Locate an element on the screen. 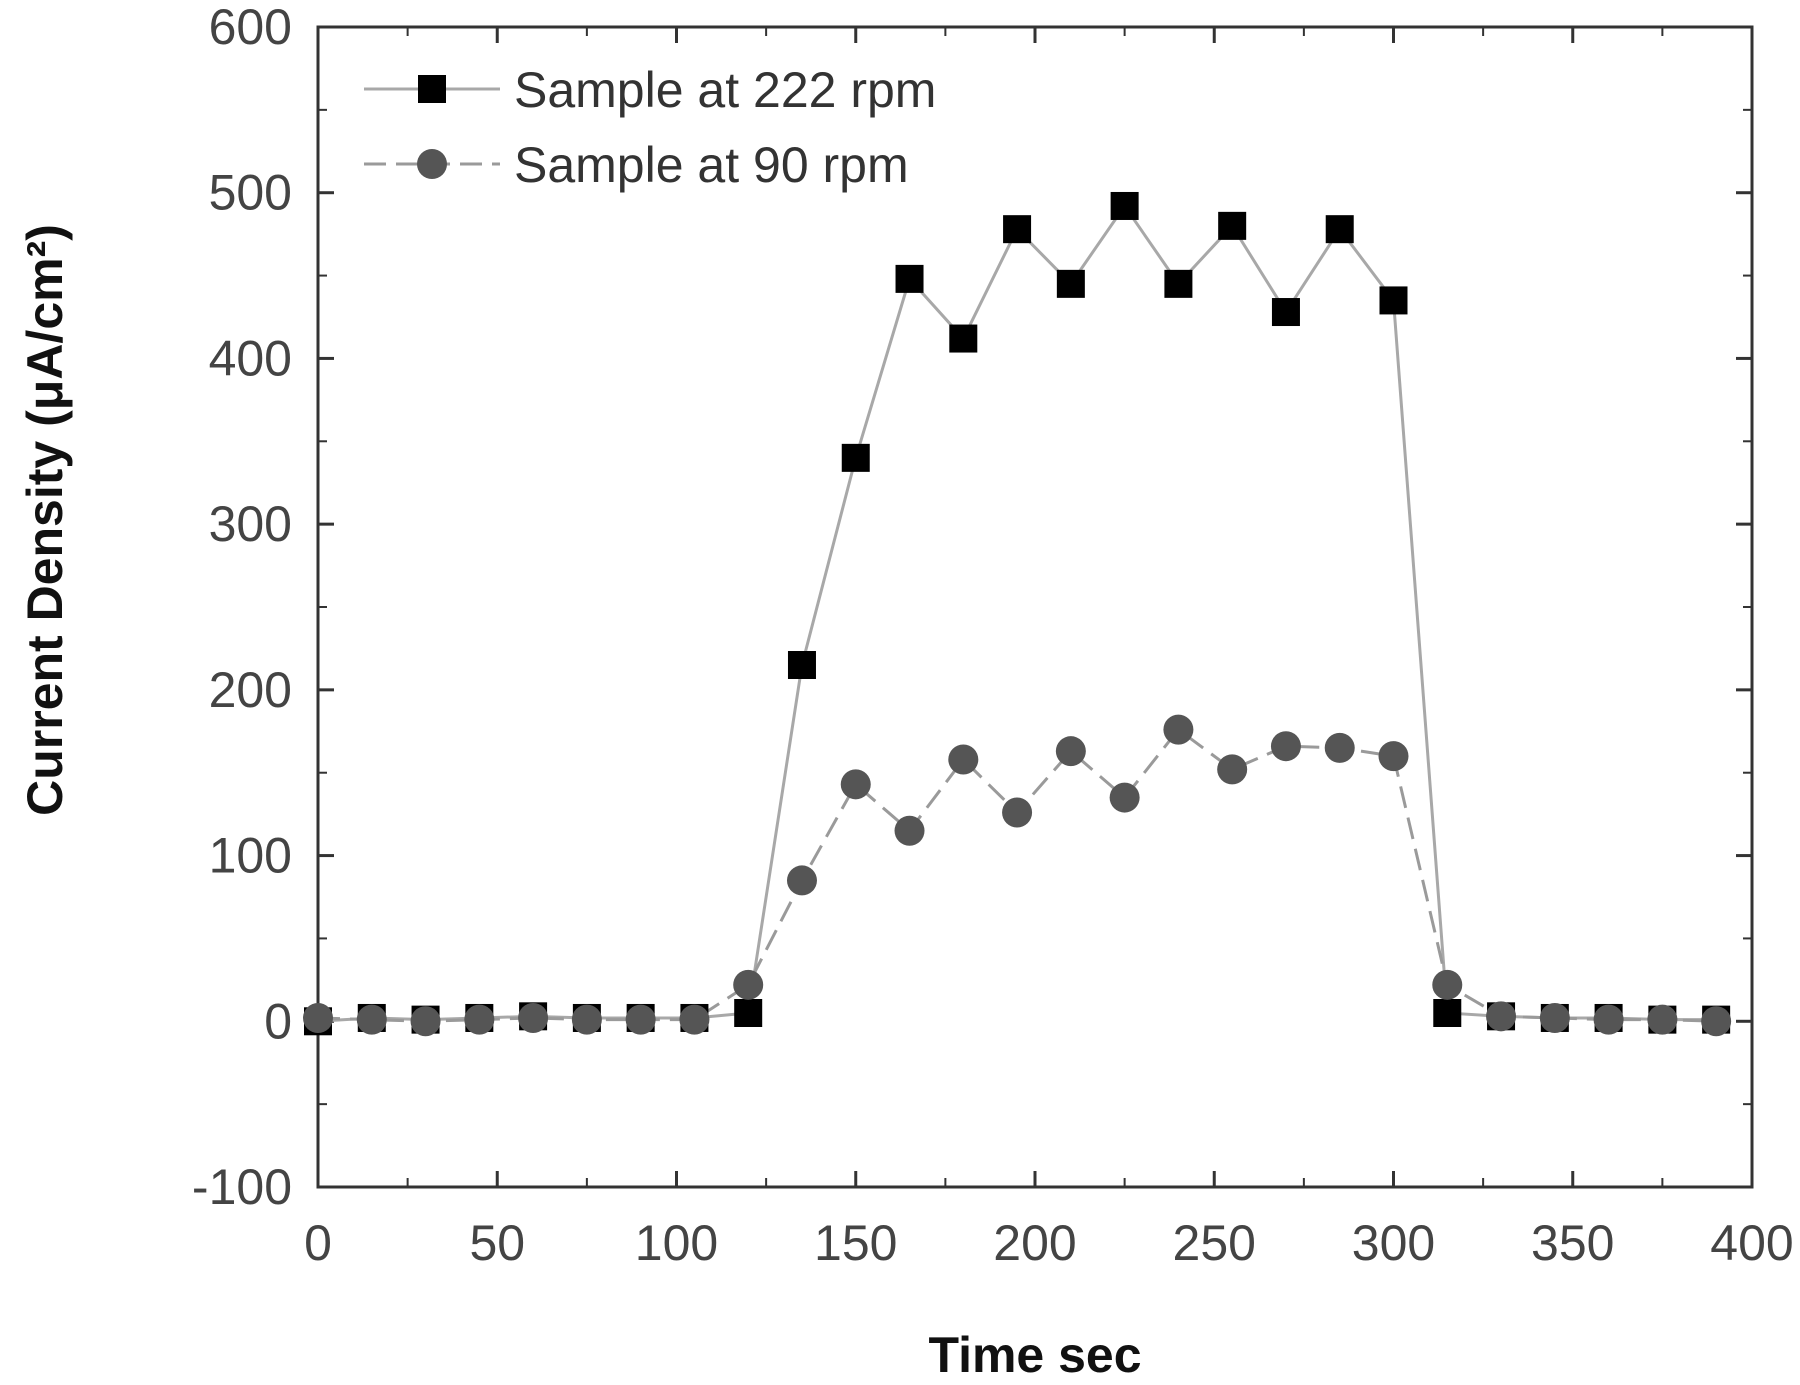 Image resolution: width=1800 pixels, height=1385 pixels. x-tick-label: 350 is located at coordinates (1572, 1243).